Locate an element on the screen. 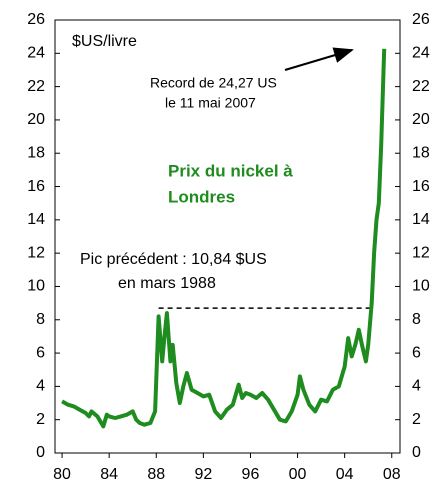 The height and width of the screenshot is (489, 443). y2-tick-label: 8 is located at coordinates (416, 319).